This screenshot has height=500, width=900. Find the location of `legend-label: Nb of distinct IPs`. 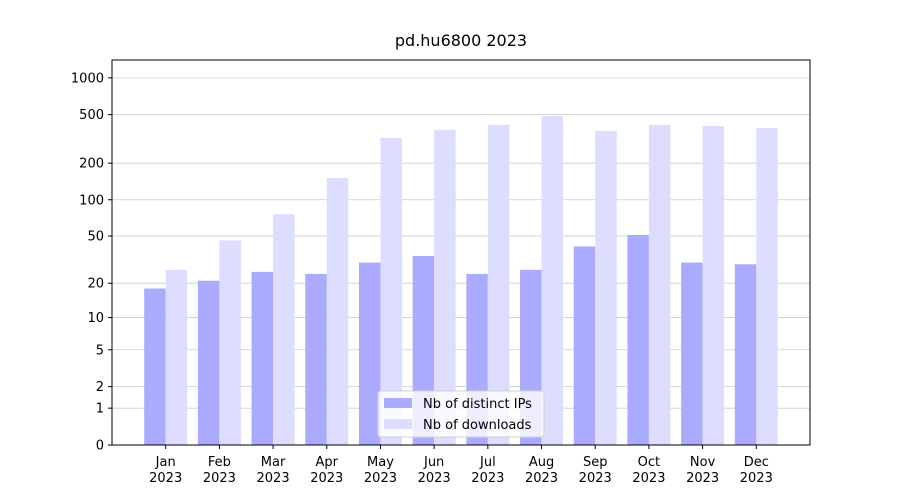

legend-label: Nb of distinct IPs is located at coordinates (477, 404).